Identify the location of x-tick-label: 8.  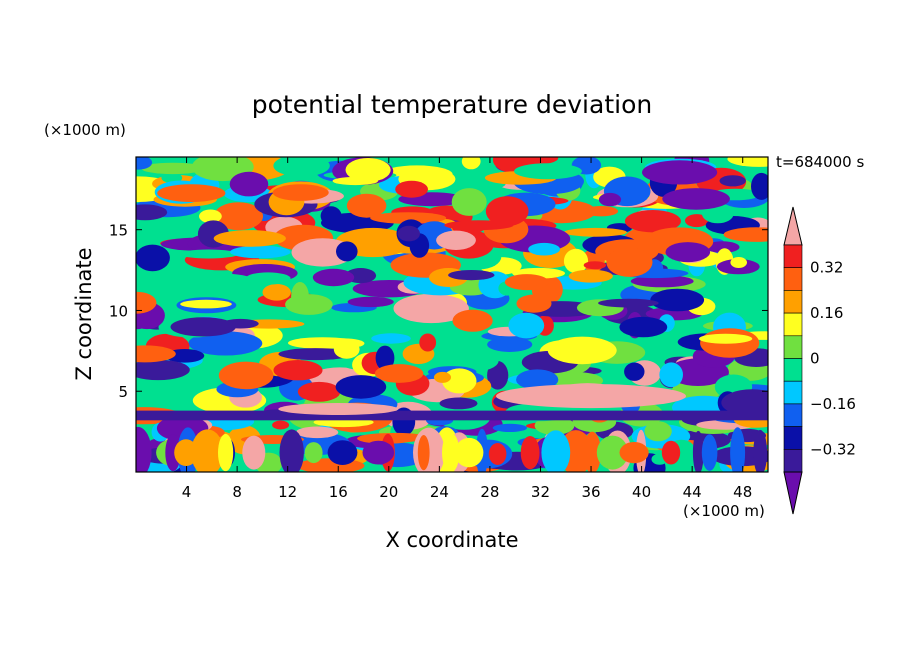
(237, 492).